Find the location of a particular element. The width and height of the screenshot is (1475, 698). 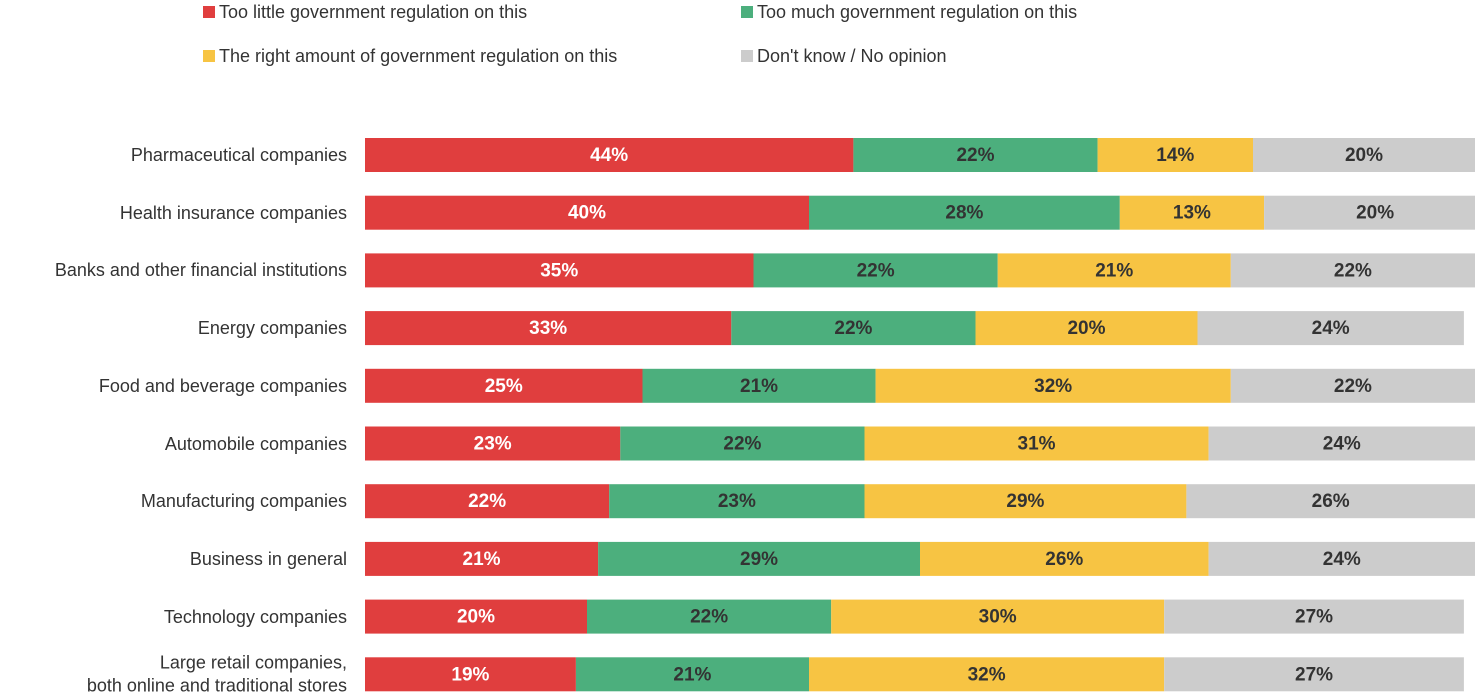

category-label: Pharmaceutical companies is located at coordinates (238, 154).